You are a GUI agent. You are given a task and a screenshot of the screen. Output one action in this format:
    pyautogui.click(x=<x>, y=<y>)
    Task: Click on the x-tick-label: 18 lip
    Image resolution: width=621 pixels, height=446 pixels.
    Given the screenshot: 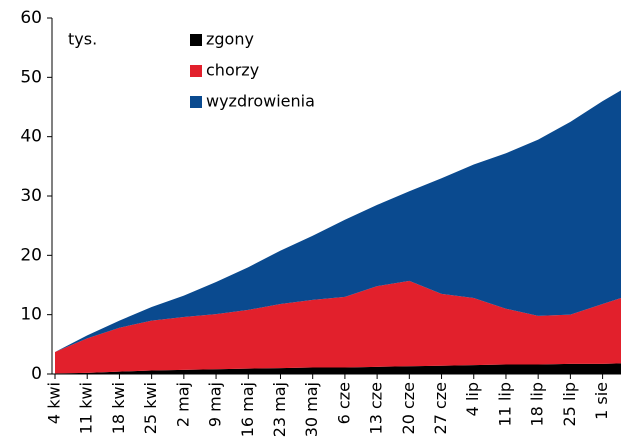 What is the action you would take?
    pyautogui.click(x=537, y=404)
    